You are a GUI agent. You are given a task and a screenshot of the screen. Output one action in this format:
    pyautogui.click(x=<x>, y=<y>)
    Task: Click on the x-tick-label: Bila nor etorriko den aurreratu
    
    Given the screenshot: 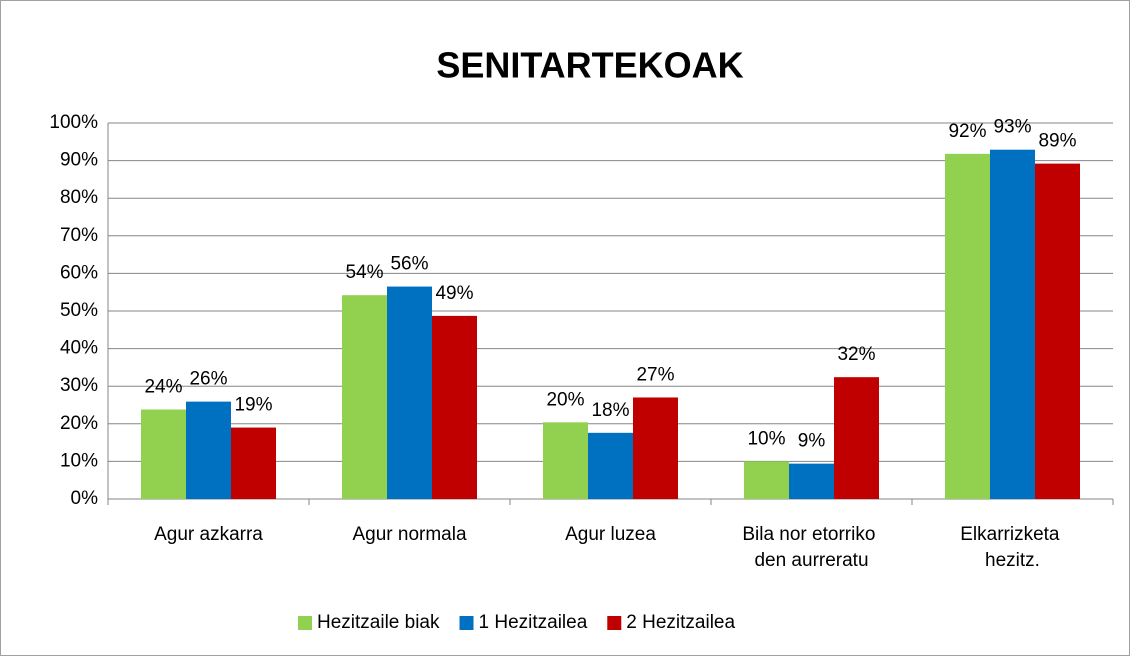 What is the action you would take?
    pyautogui.click(x=811, y=547)
    